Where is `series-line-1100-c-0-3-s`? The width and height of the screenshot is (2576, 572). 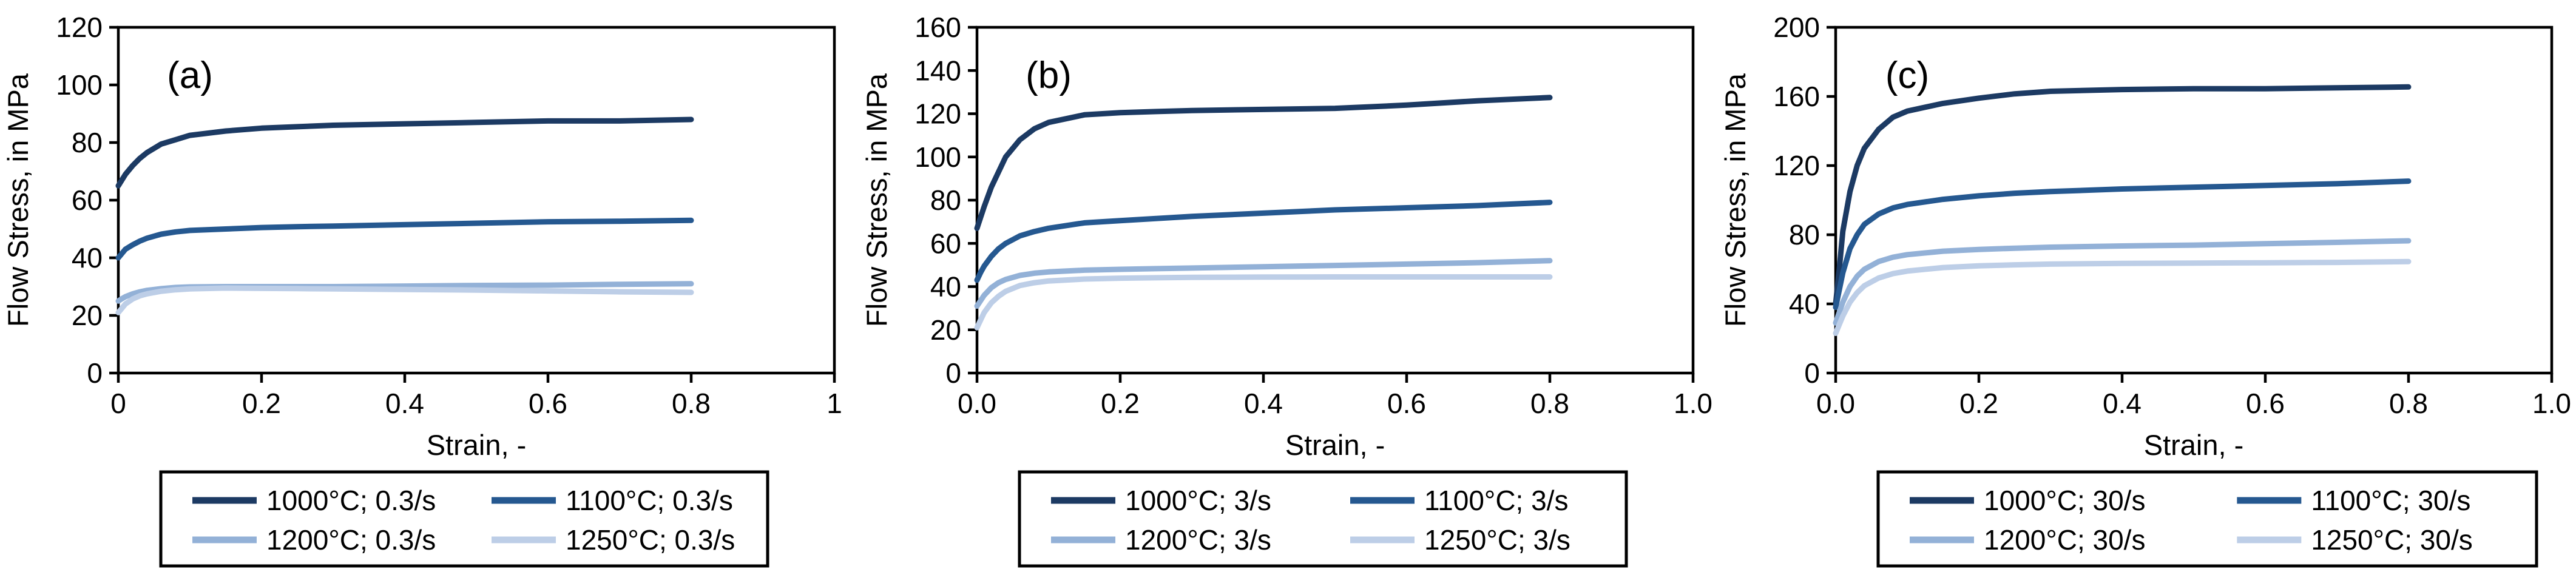
series-line-1100-c-0-3-s is located at coordinates (404, 239).